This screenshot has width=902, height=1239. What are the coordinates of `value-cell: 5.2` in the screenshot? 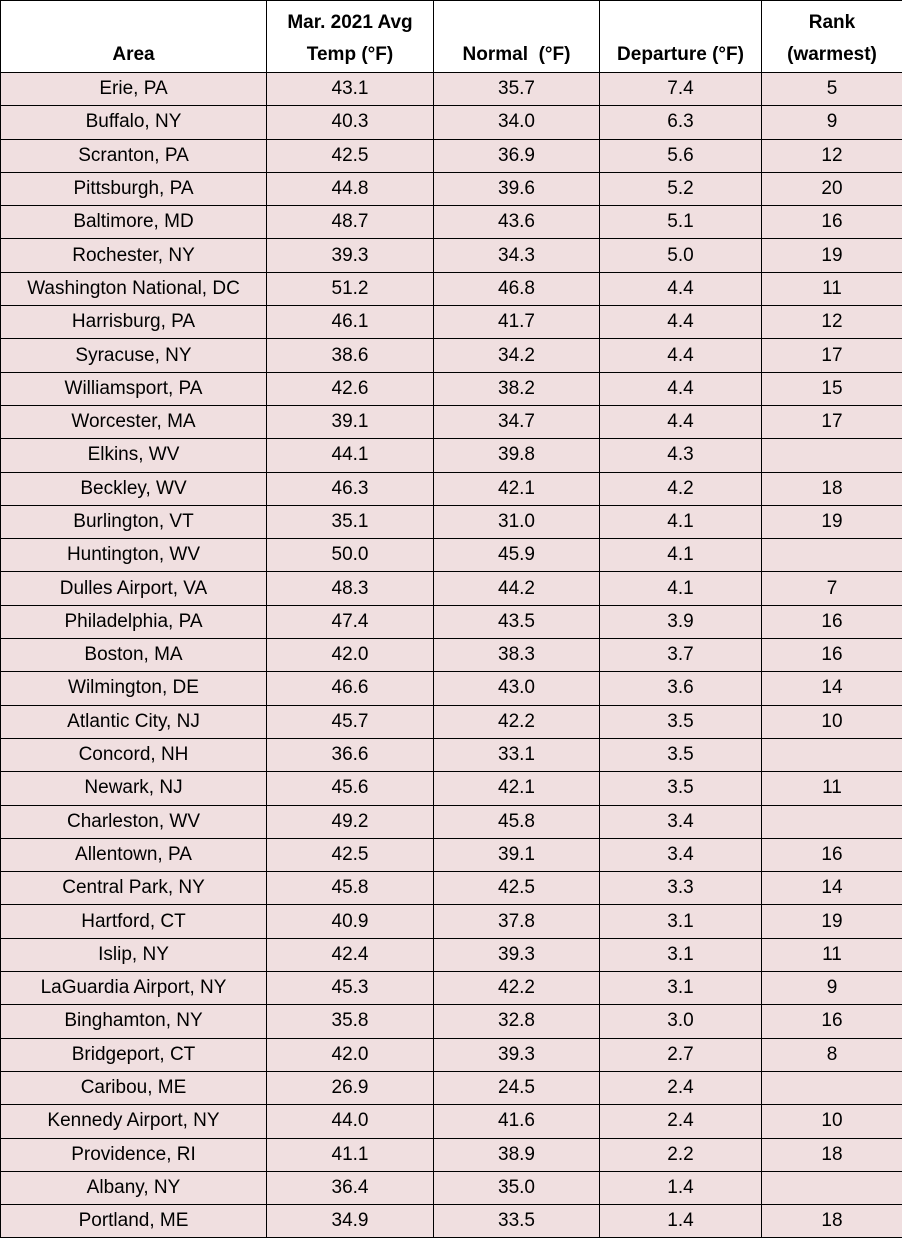 It's located at (680, 189).